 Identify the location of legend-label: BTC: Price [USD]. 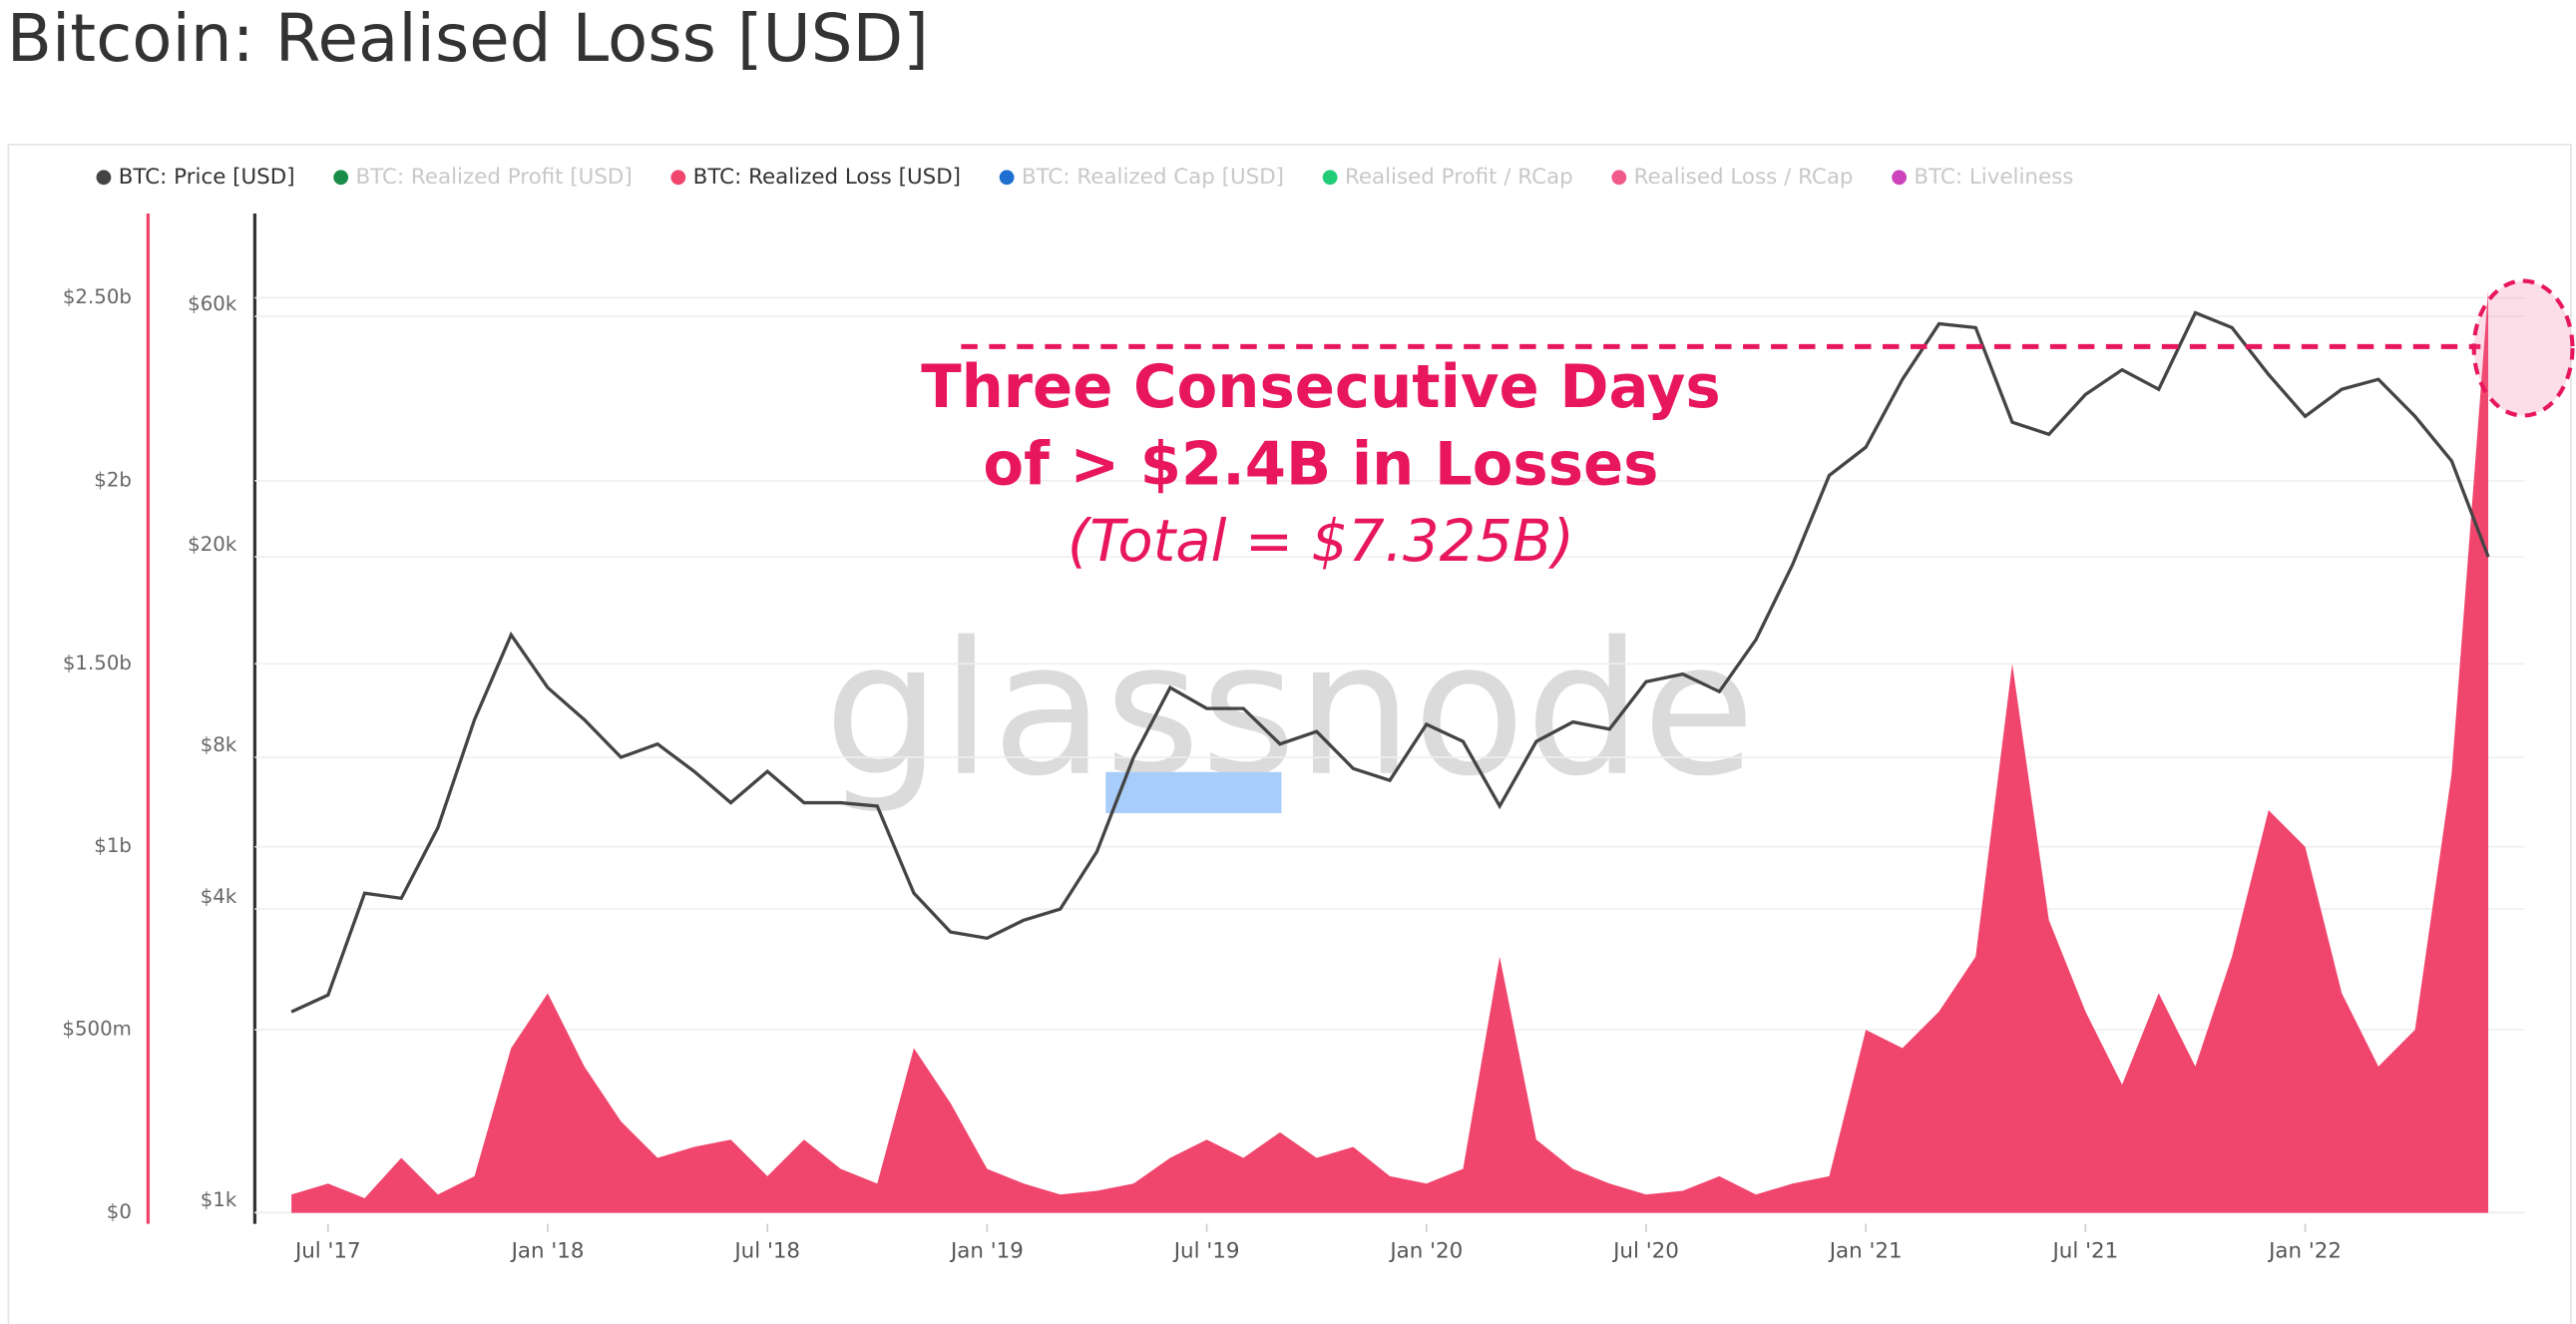
(207, 177).